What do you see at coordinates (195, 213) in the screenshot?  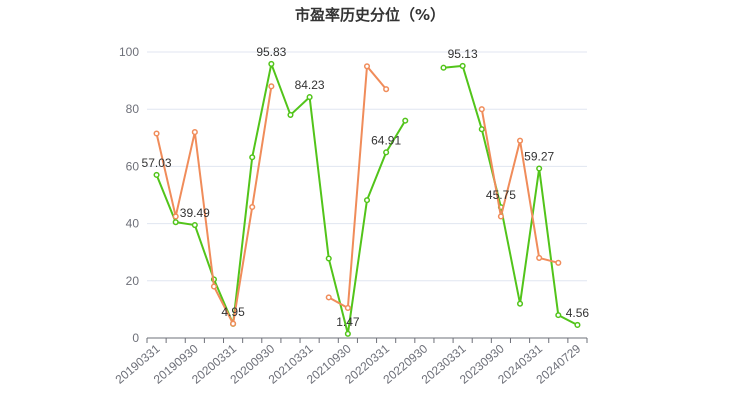 I see `data-label: 39.49` at bounding box center [195, 213].